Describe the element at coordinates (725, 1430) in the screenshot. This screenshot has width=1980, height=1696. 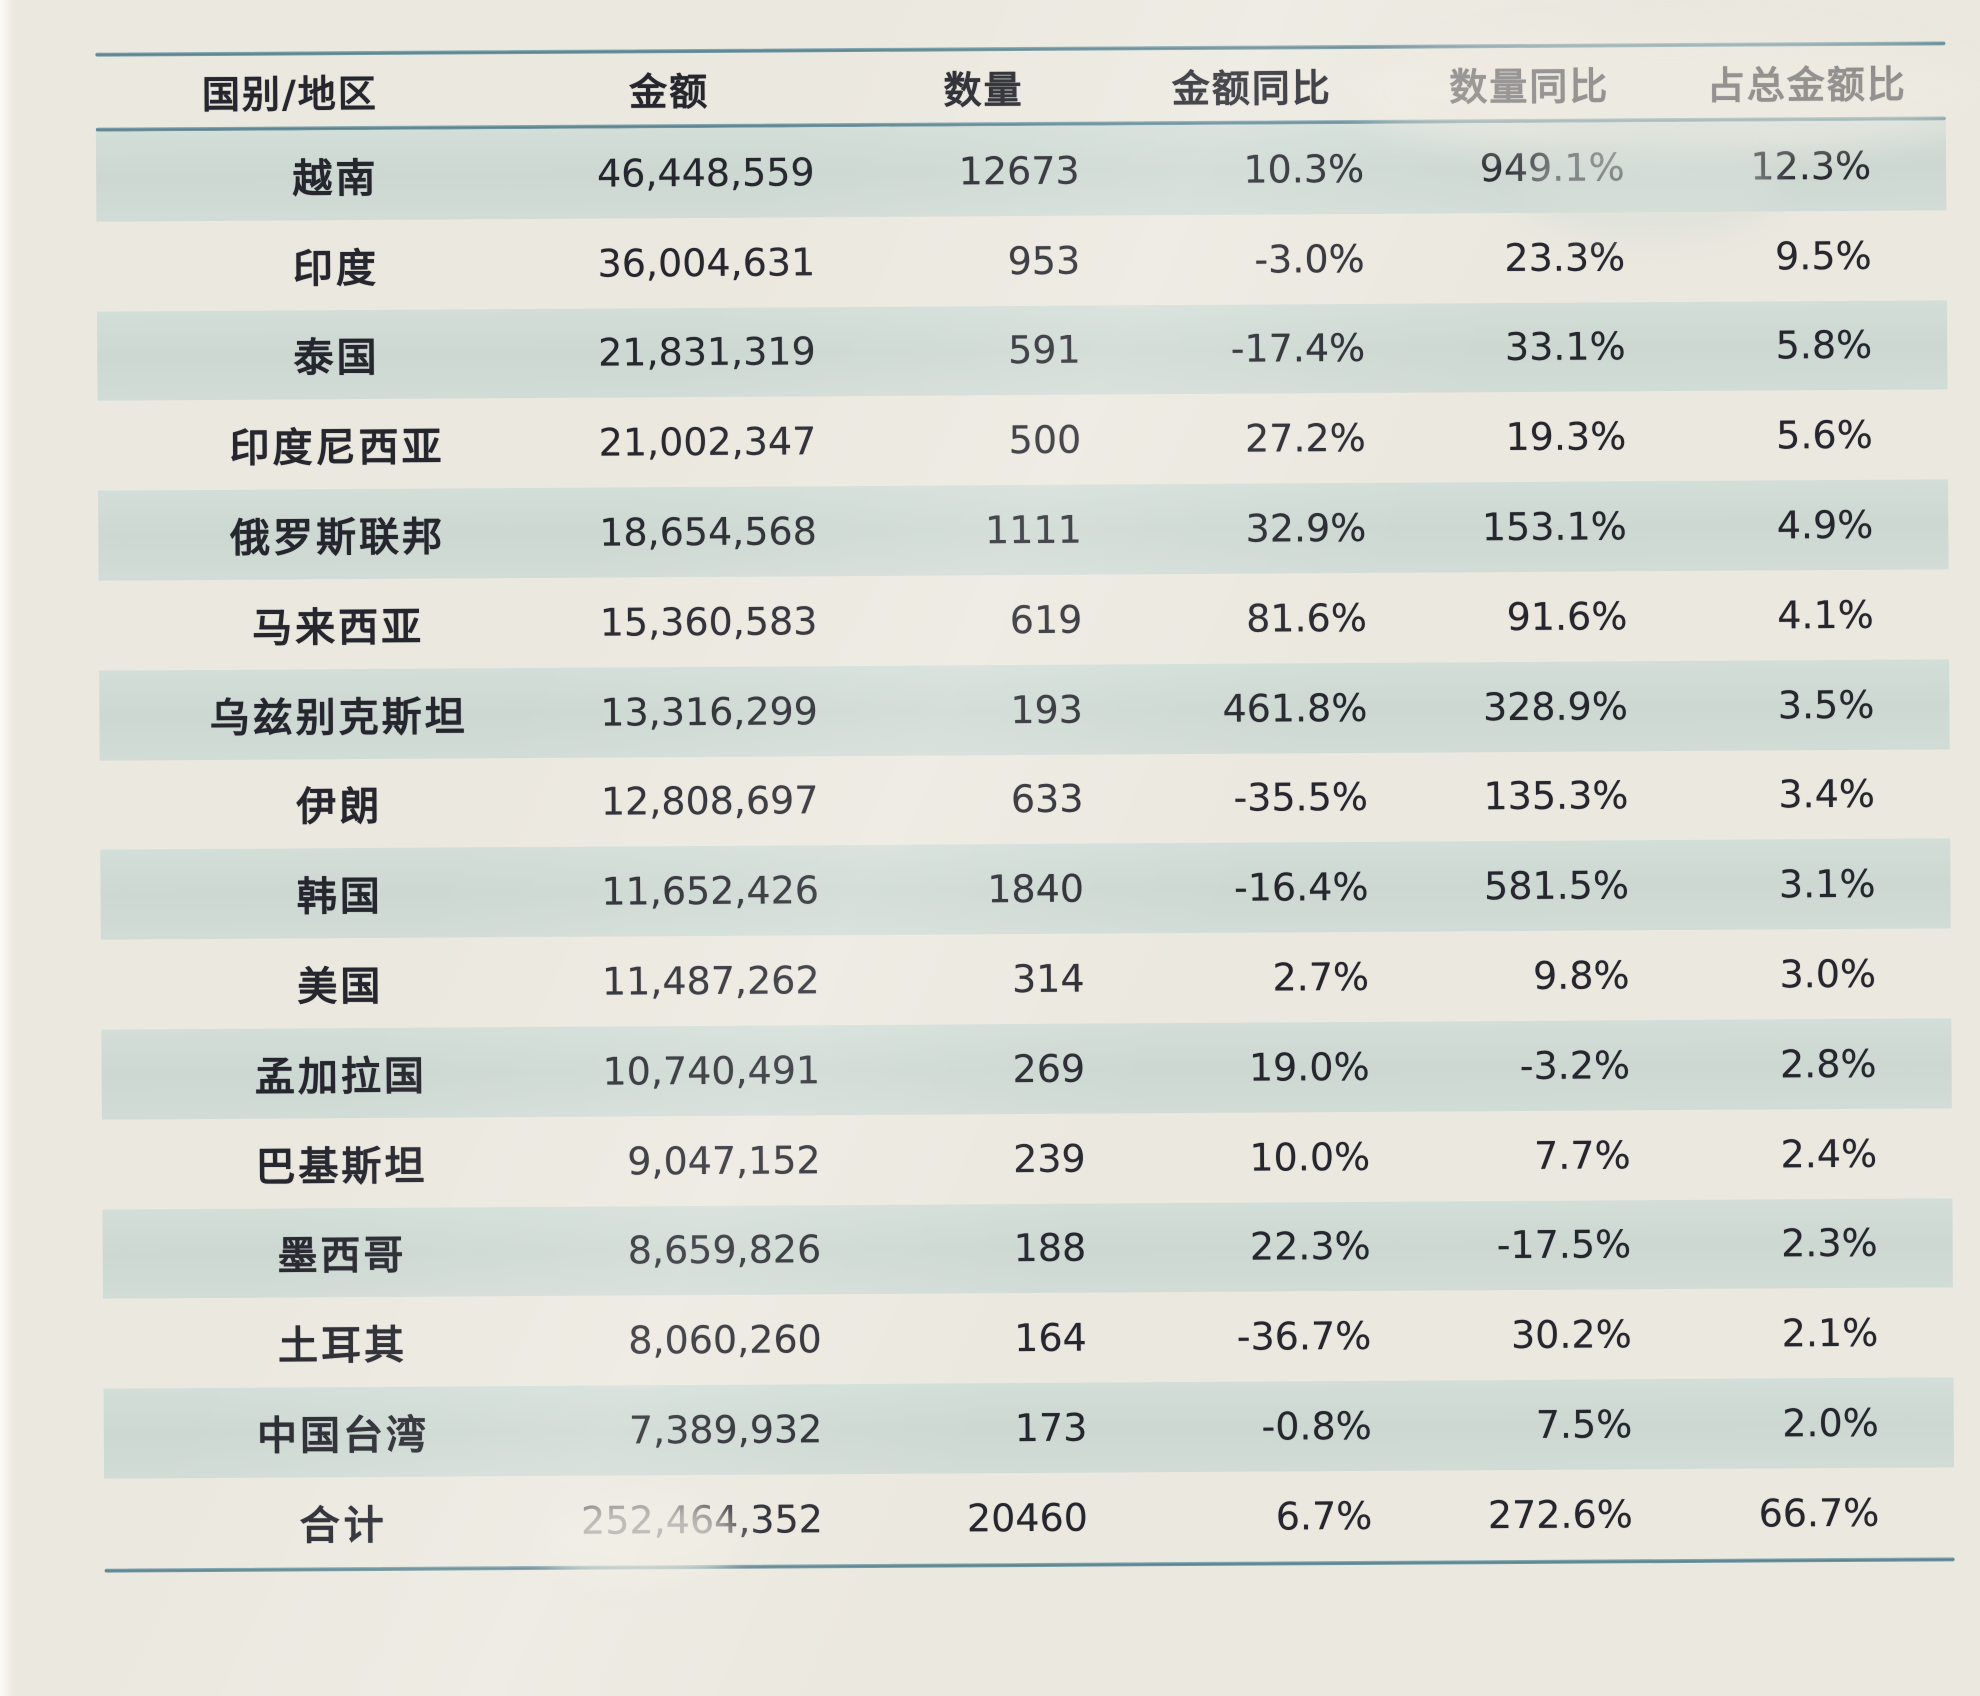
I see `amount-cell: 7,389,932` at that location.